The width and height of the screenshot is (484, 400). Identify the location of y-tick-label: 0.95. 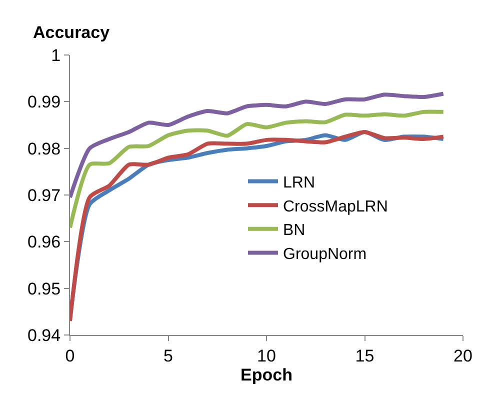
(44, 288).